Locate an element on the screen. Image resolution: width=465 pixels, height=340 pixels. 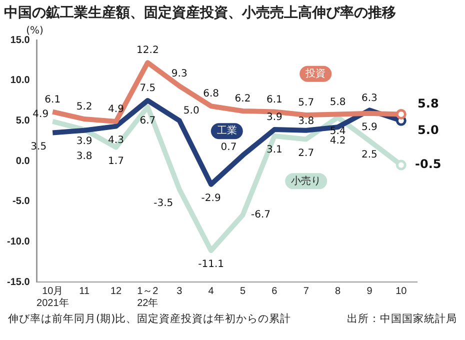
x-tick-label: 11 is located at coordinates (84, 291).